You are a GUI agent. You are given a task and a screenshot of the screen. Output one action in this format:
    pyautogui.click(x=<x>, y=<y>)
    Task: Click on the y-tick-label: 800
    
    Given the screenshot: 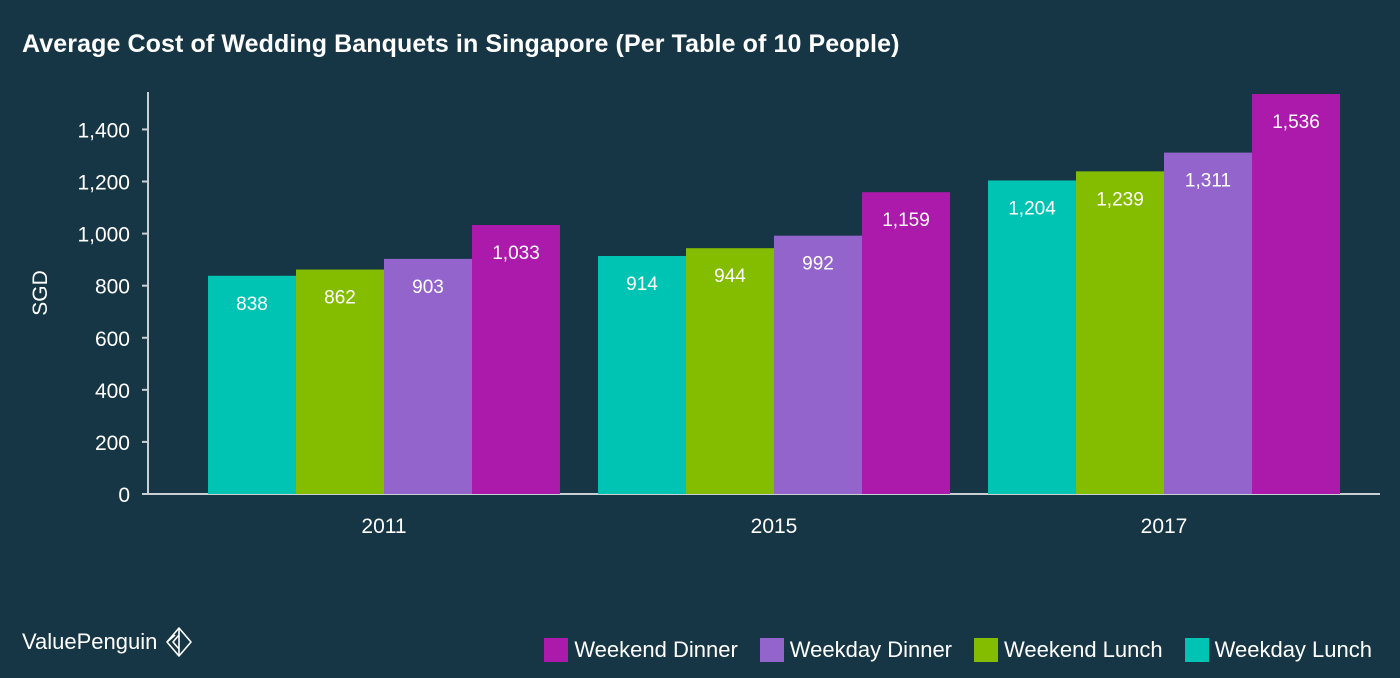 What is the action you would take?
    pyautogui.click(x=112, y=287)
    